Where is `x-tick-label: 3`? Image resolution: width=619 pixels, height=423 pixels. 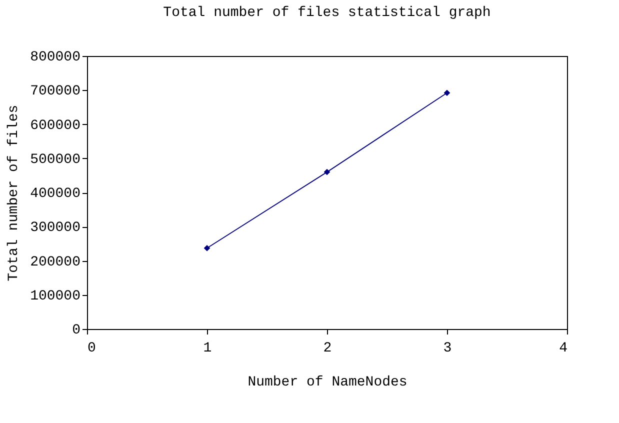
x-tick-label: 3 is located at coordinates (447, 348).